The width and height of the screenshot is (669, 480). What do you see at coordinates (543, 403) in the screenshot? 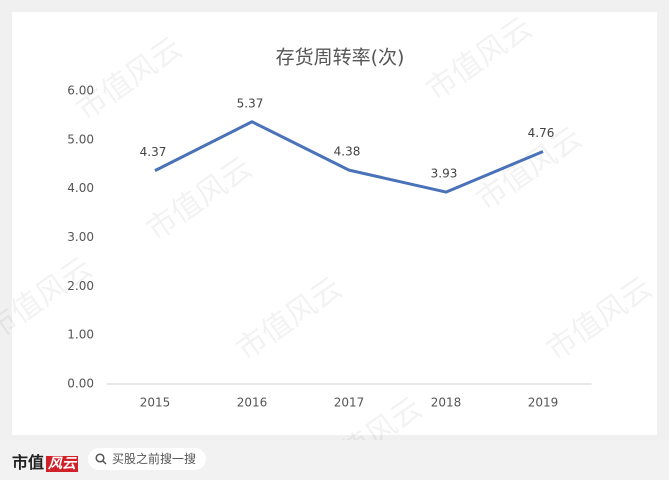
I see `x-tick-label: 2019` at bounding box center [543, 403].